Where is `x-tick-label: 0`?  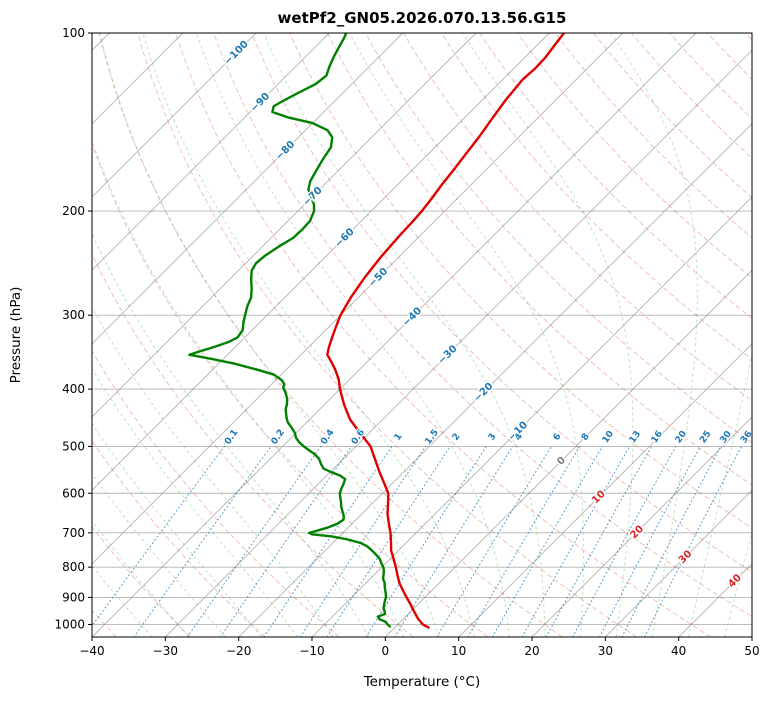 x-tick-label: 0 is located at coordinates (386, 651).